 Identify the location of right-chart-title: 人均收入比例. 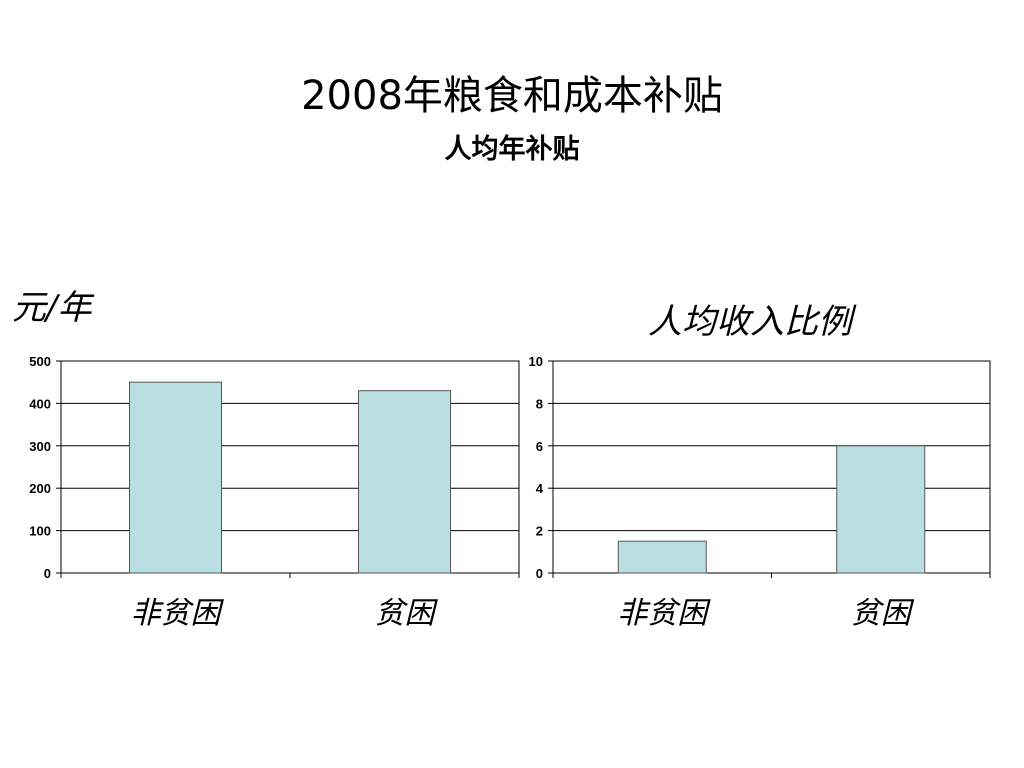
(750, 322).